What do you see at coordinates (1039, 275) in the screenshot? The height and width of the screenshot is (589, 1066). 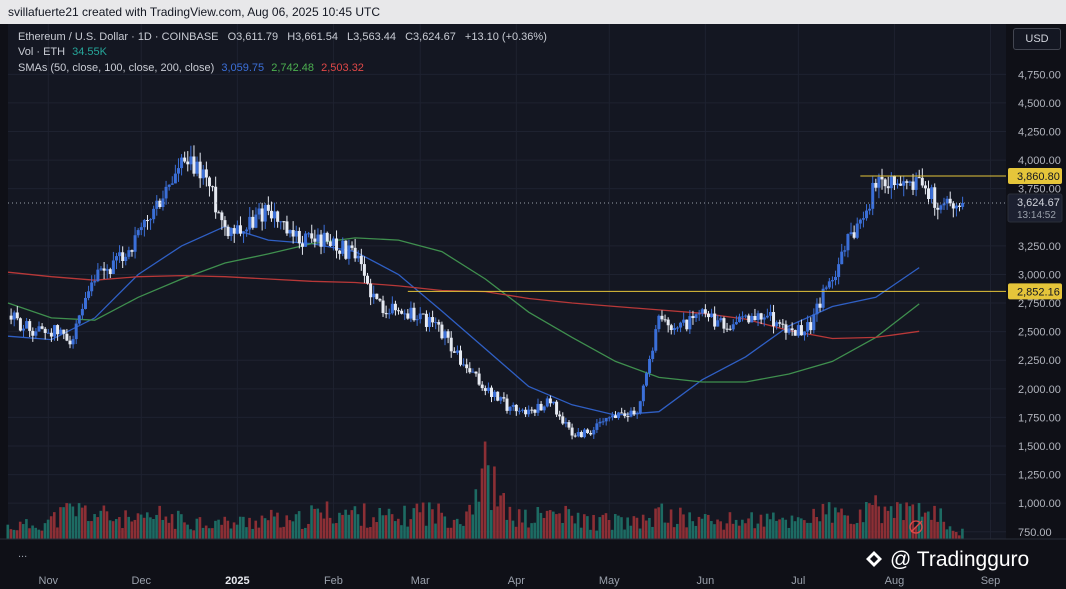 I see `y-tick-label: 3,000.00` at bounding box center [1039, 275].